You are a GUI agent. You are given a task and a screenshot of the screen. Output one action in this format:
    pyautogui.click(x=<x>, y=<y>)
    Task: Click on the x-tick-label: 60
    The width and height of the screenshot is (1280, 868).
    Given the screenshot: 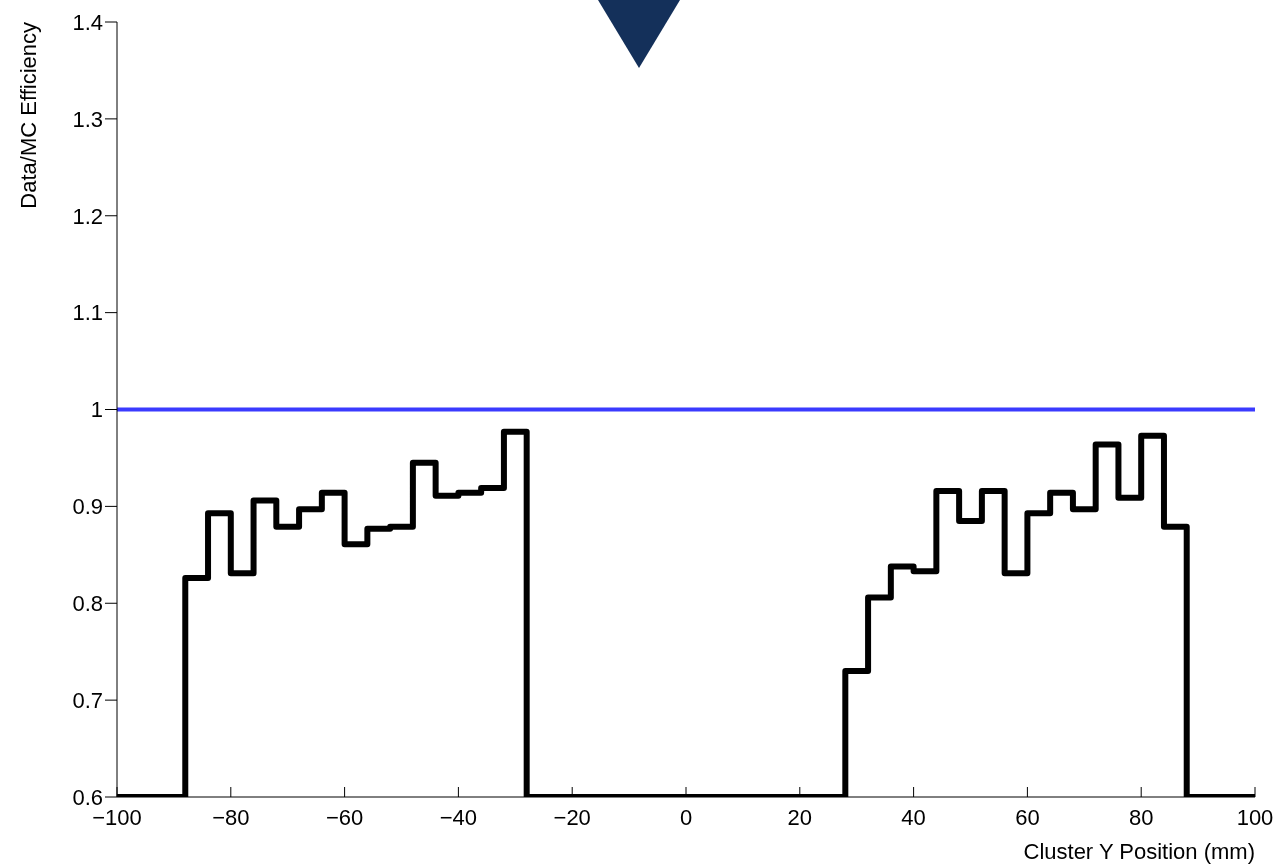 What is the action you would take?
    pyautogui.click(x=1027, y=817)
    